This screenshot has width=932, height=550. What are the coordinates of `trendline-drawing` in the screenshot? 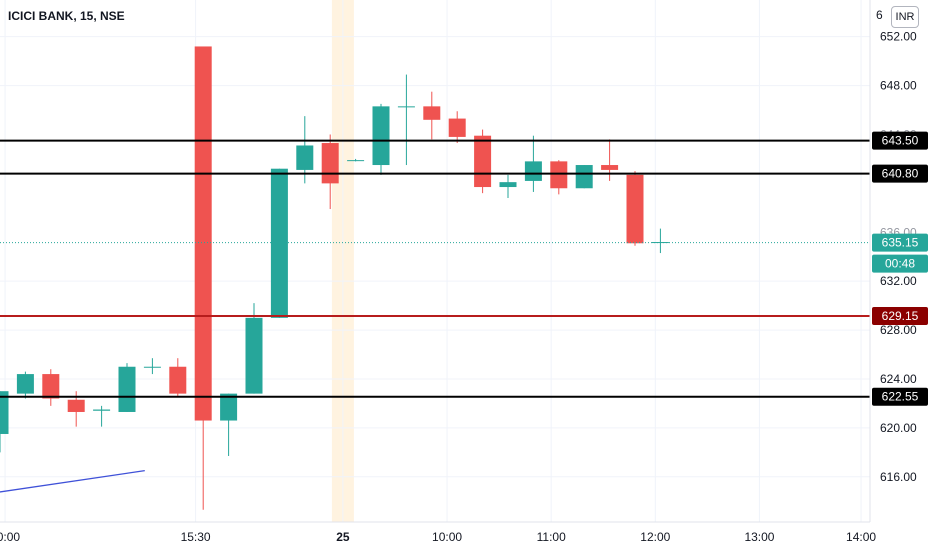 It's located at (72, 481).